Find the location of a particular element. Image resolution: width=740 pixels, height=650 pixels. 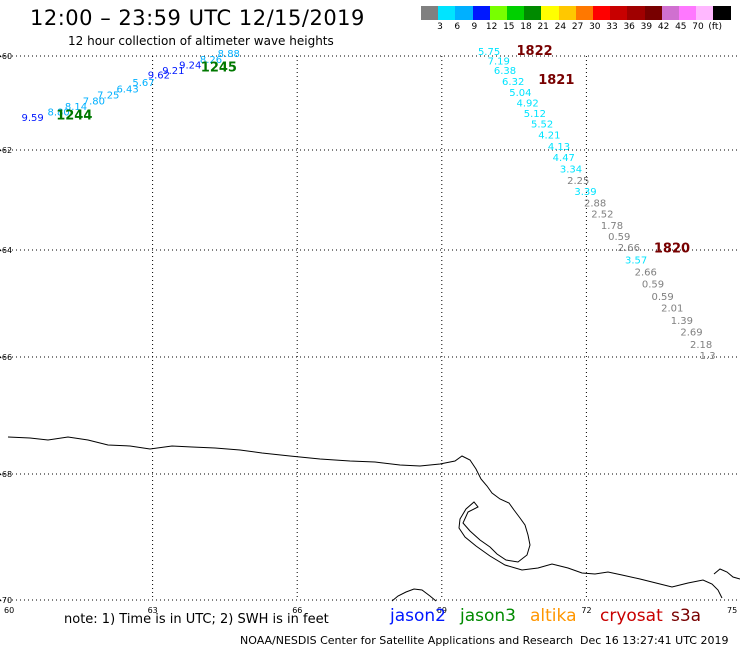

swh-value: 6.43 is located at coordinates (127, 90).